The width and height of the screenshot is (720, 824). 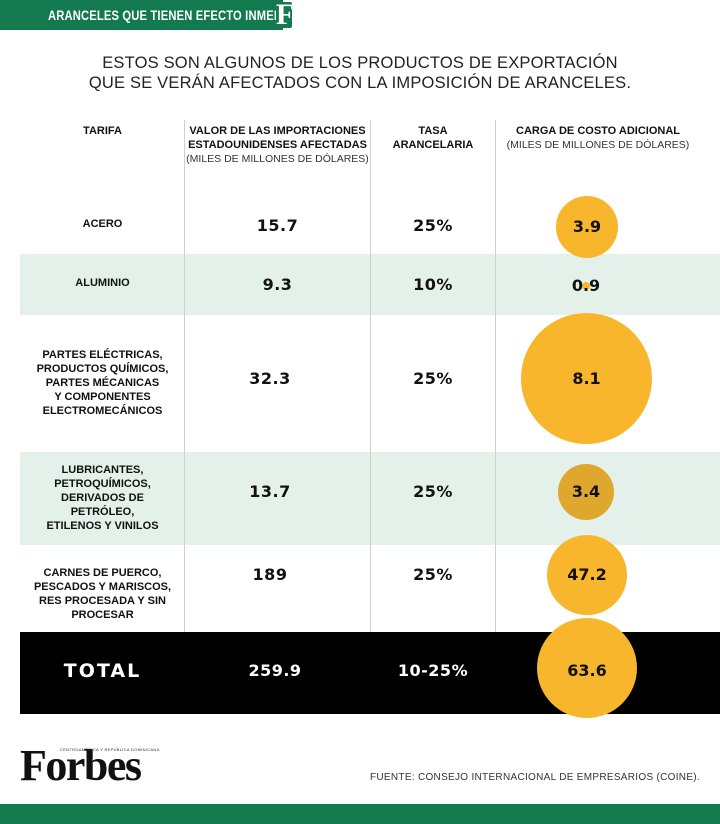 I want to click on carga-aluminio: 0.9, so click(x=586, y=285).